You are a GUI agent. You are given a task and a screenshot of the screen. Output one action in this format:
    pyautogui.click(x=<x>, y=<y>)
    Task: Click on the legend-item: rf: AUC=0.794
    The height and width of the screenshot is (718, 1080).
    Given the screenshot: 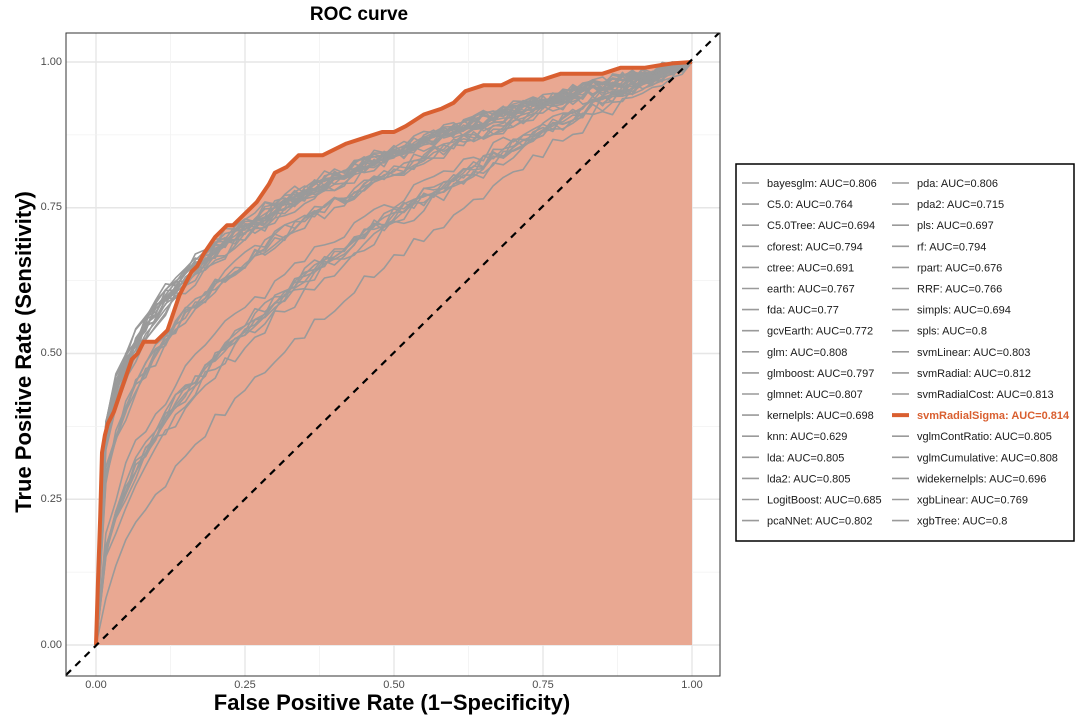 What is the action you would take?
    pyautogui.click(x=939, y=247)
    